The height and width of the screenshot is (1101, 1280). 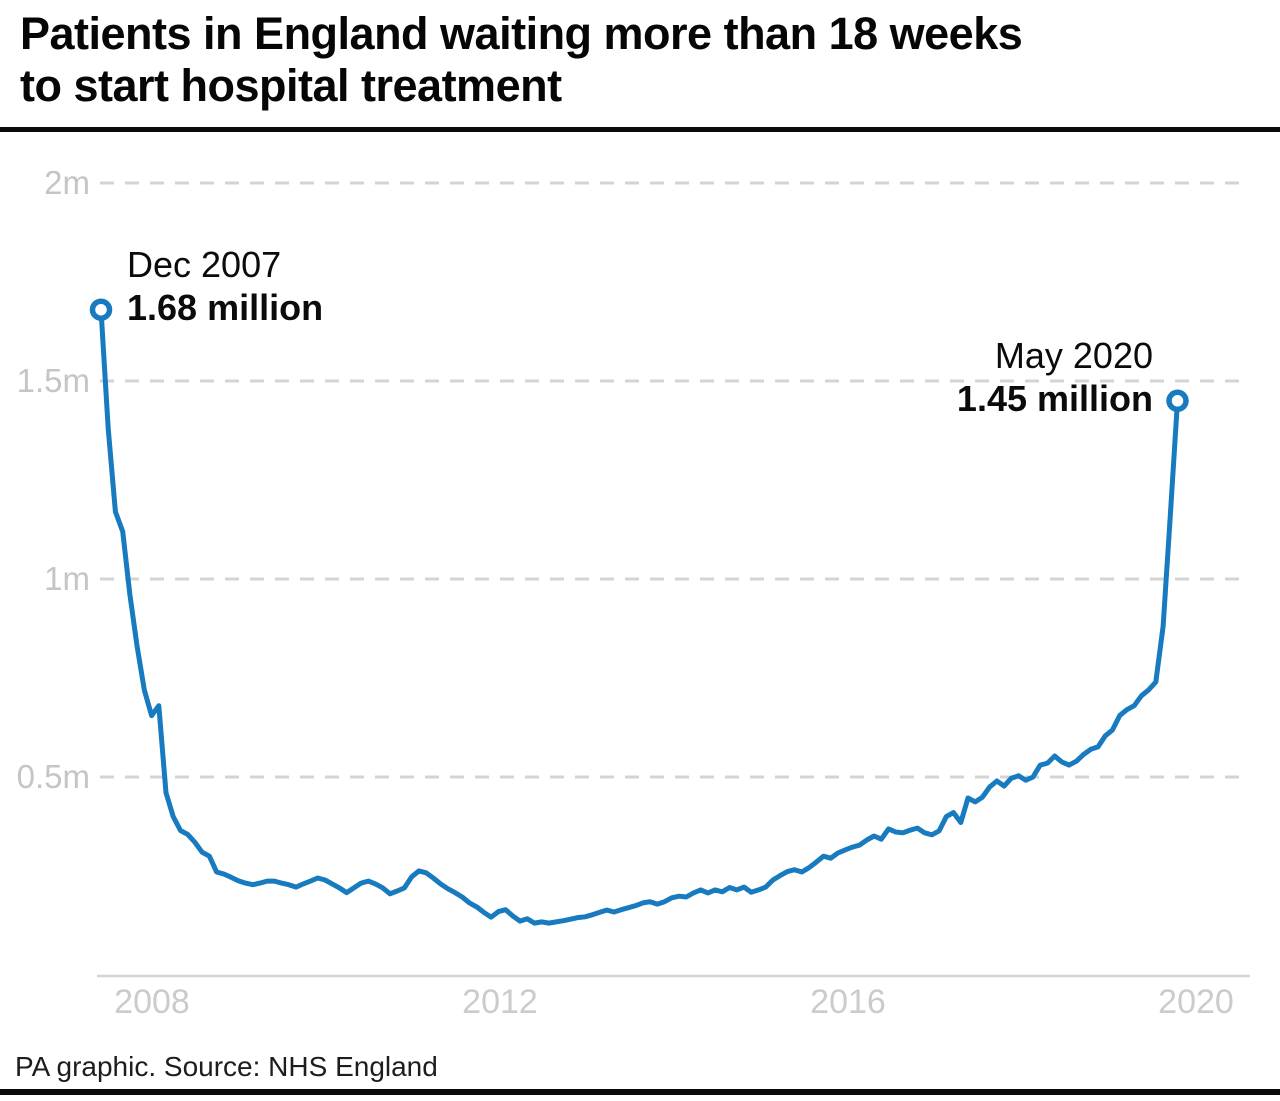 I want to click on y-tick-label-0-5m: 0.5m, so click(x=53, y=776).